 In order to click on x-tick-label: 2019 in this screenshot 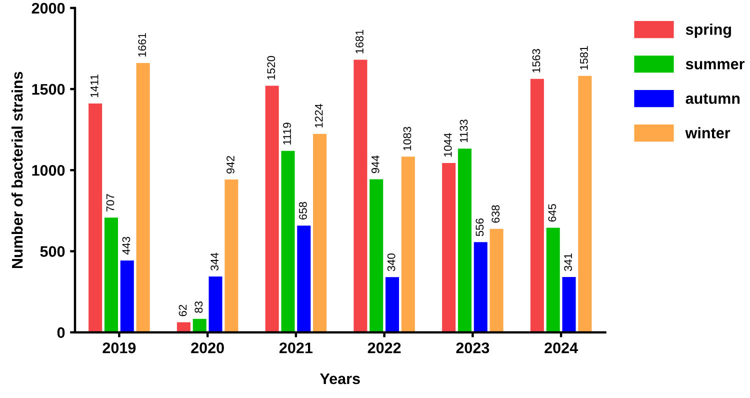, I will do `click(119, 348)`.